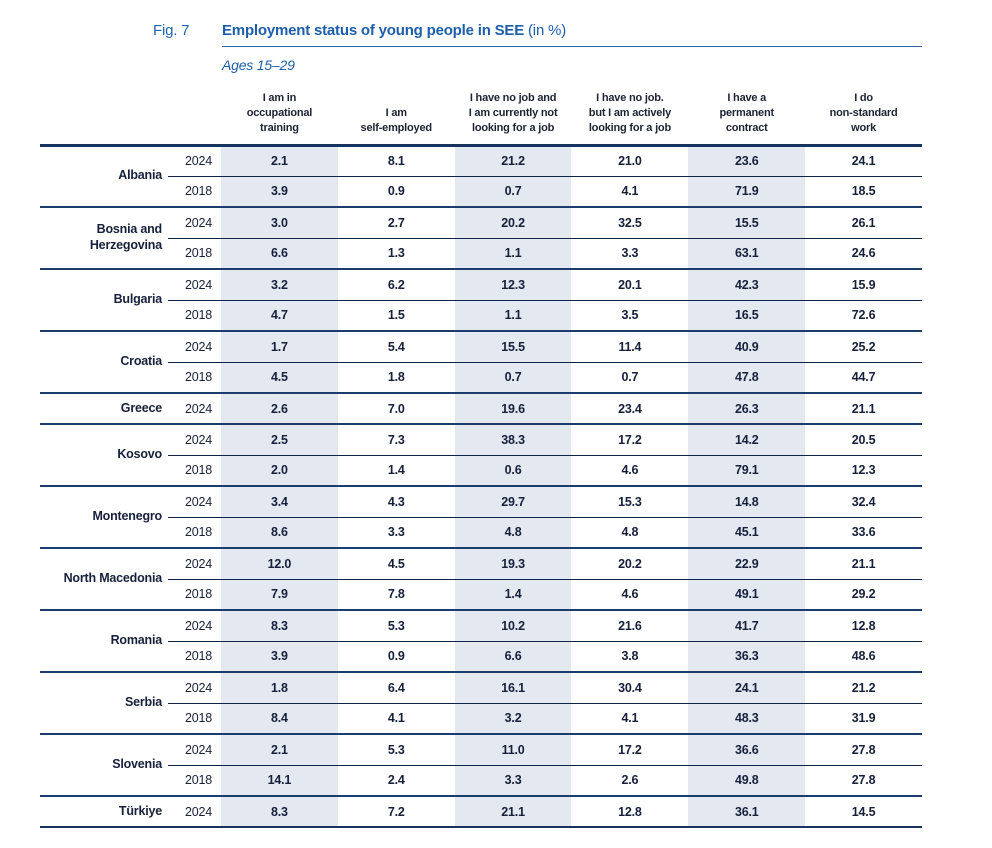 The height and width of the screenshot is (848, 992). Describe the element at coordinates (396, 284) in the screenshot. I see `value-cell: 6.2` at that location.